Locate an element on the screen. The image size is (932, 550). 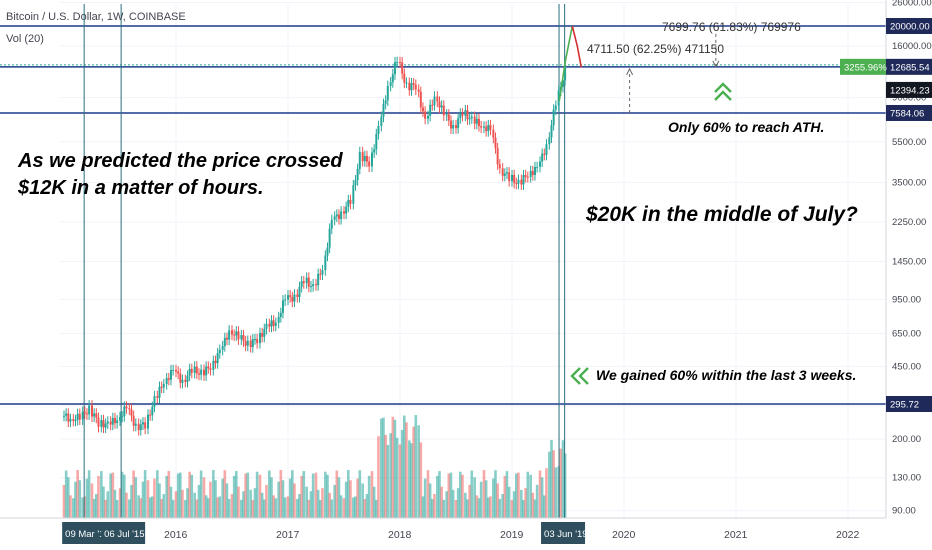
measure-lower-head is located at coordinates (630, 71).